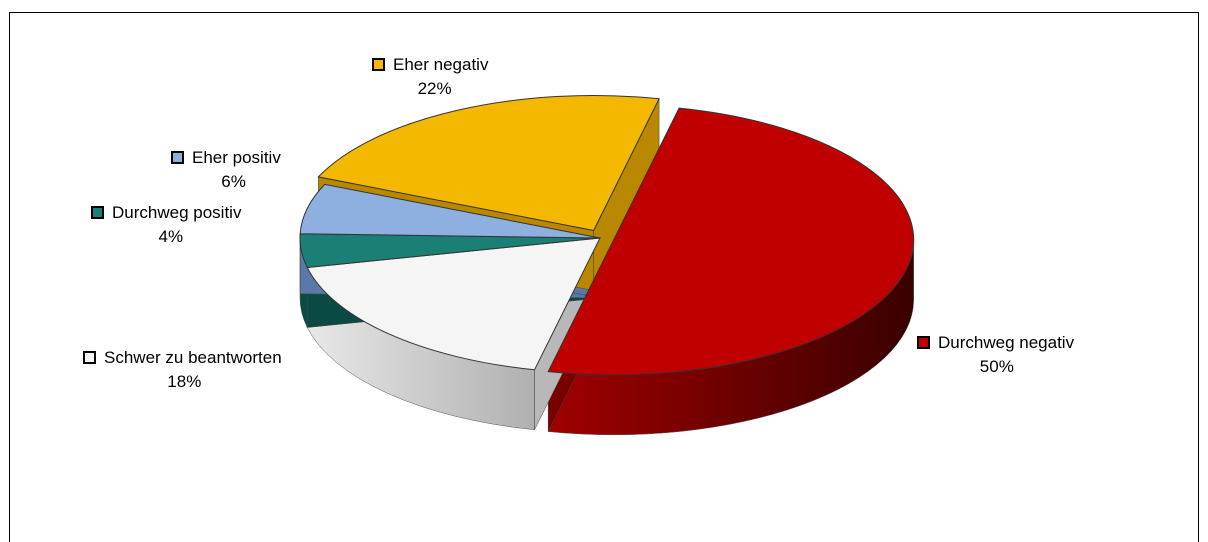 This screenshot has height=542, width=1208. I want to click on legend-key-eher-positiv, so click(177, 157).